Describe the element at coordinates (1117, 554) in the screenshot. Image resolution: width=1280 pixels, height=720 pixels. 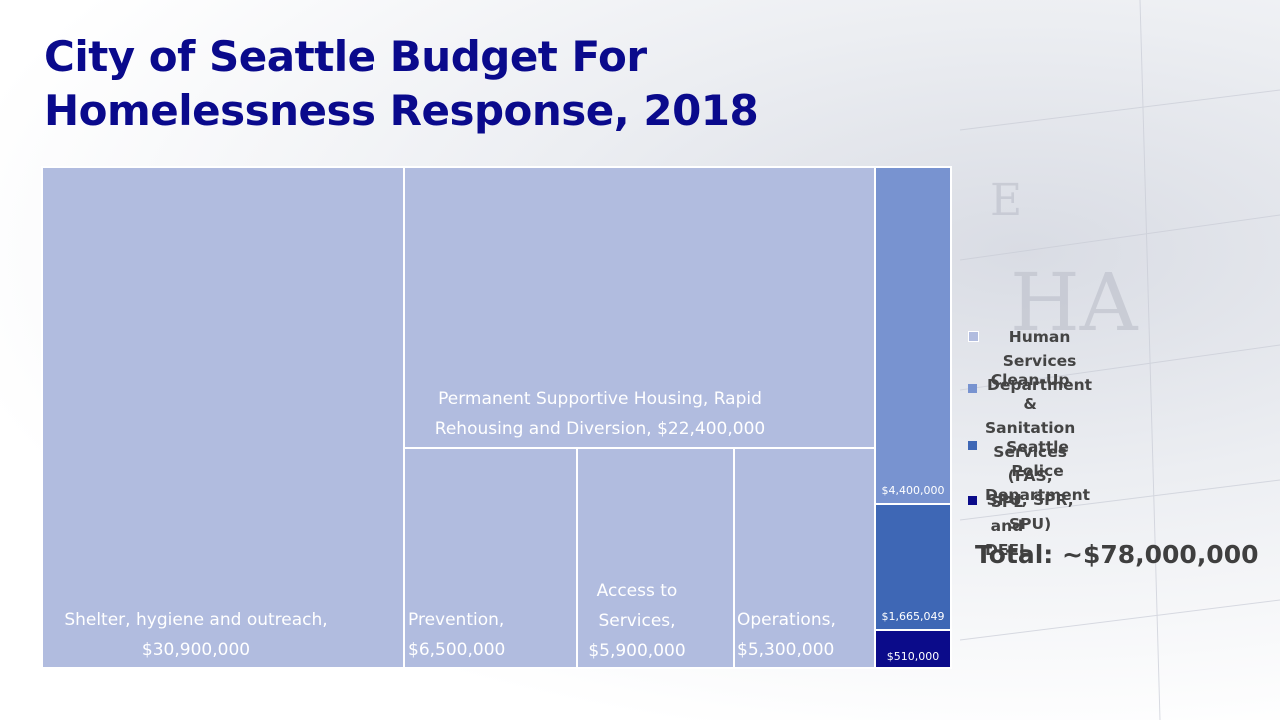
I see `total-label: Total: ~$78,000,000` at that location.